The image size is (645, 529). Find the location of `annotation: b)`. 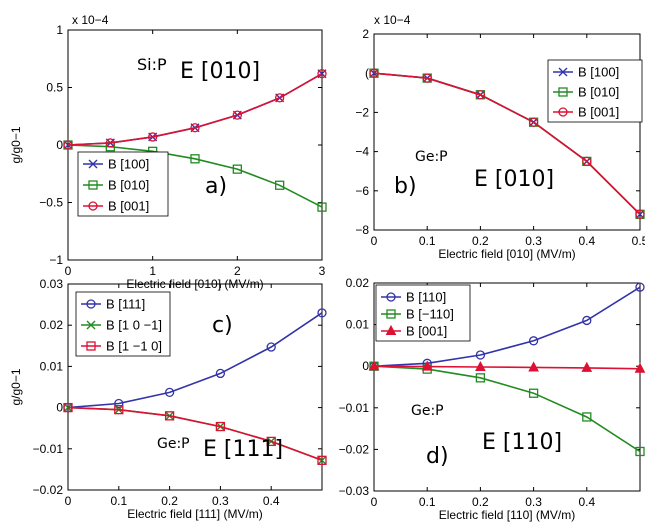

annotation: b) is located at coordinates (405, 186).